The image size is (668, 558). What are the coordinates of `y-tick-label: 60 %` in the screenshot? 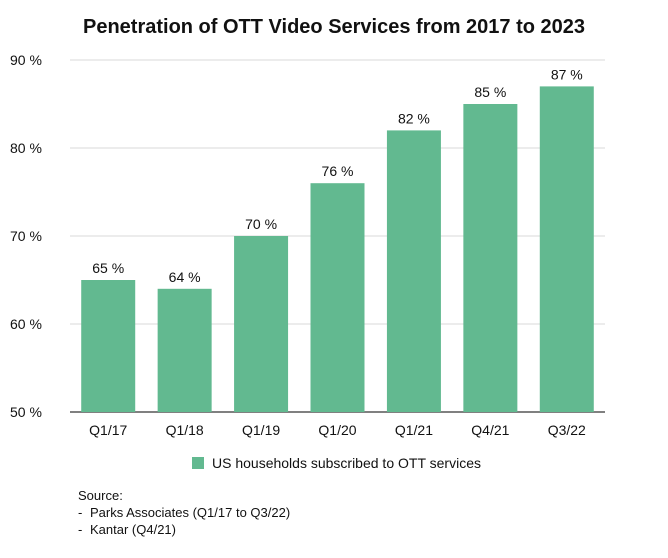 It's located at (26, 324).